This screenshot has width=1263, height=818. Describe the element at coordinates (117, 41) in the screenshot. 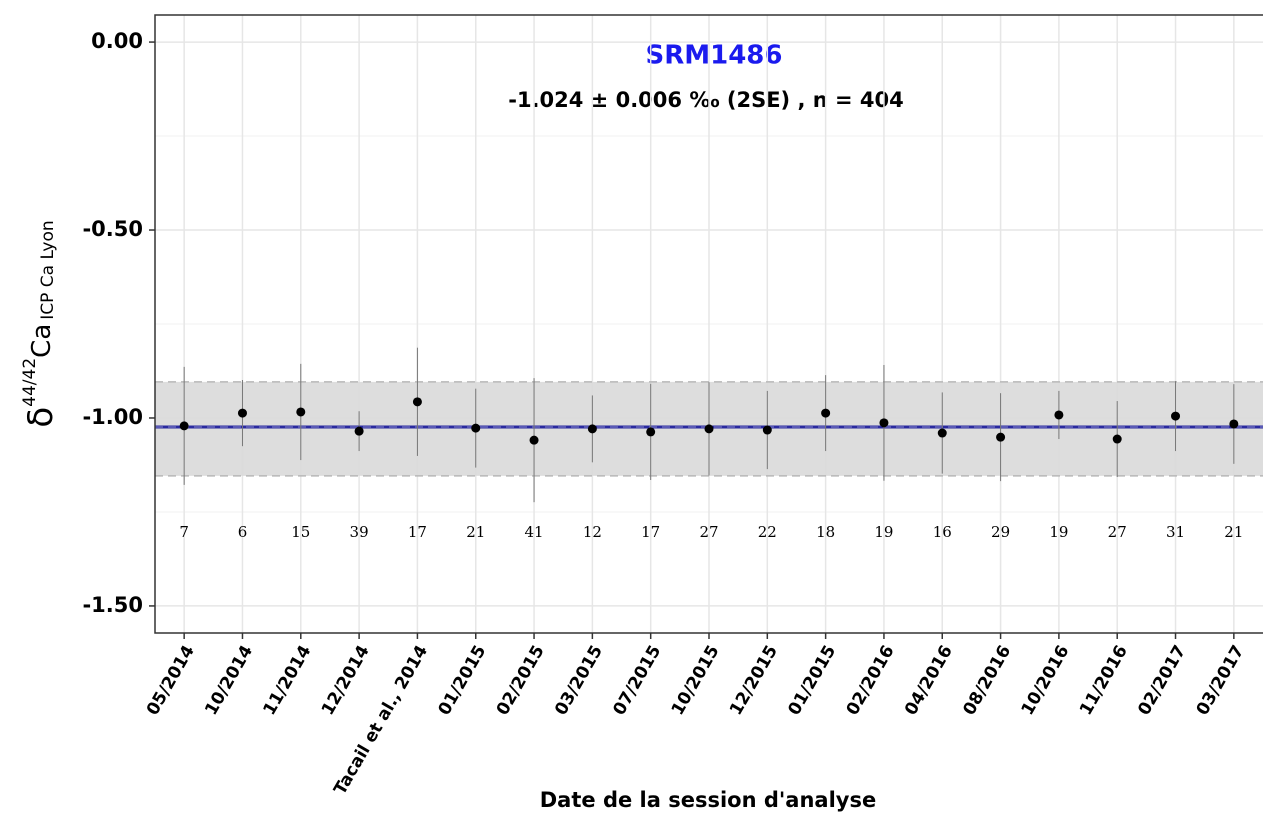

I see `y-tick-label: 0.00` at that location.